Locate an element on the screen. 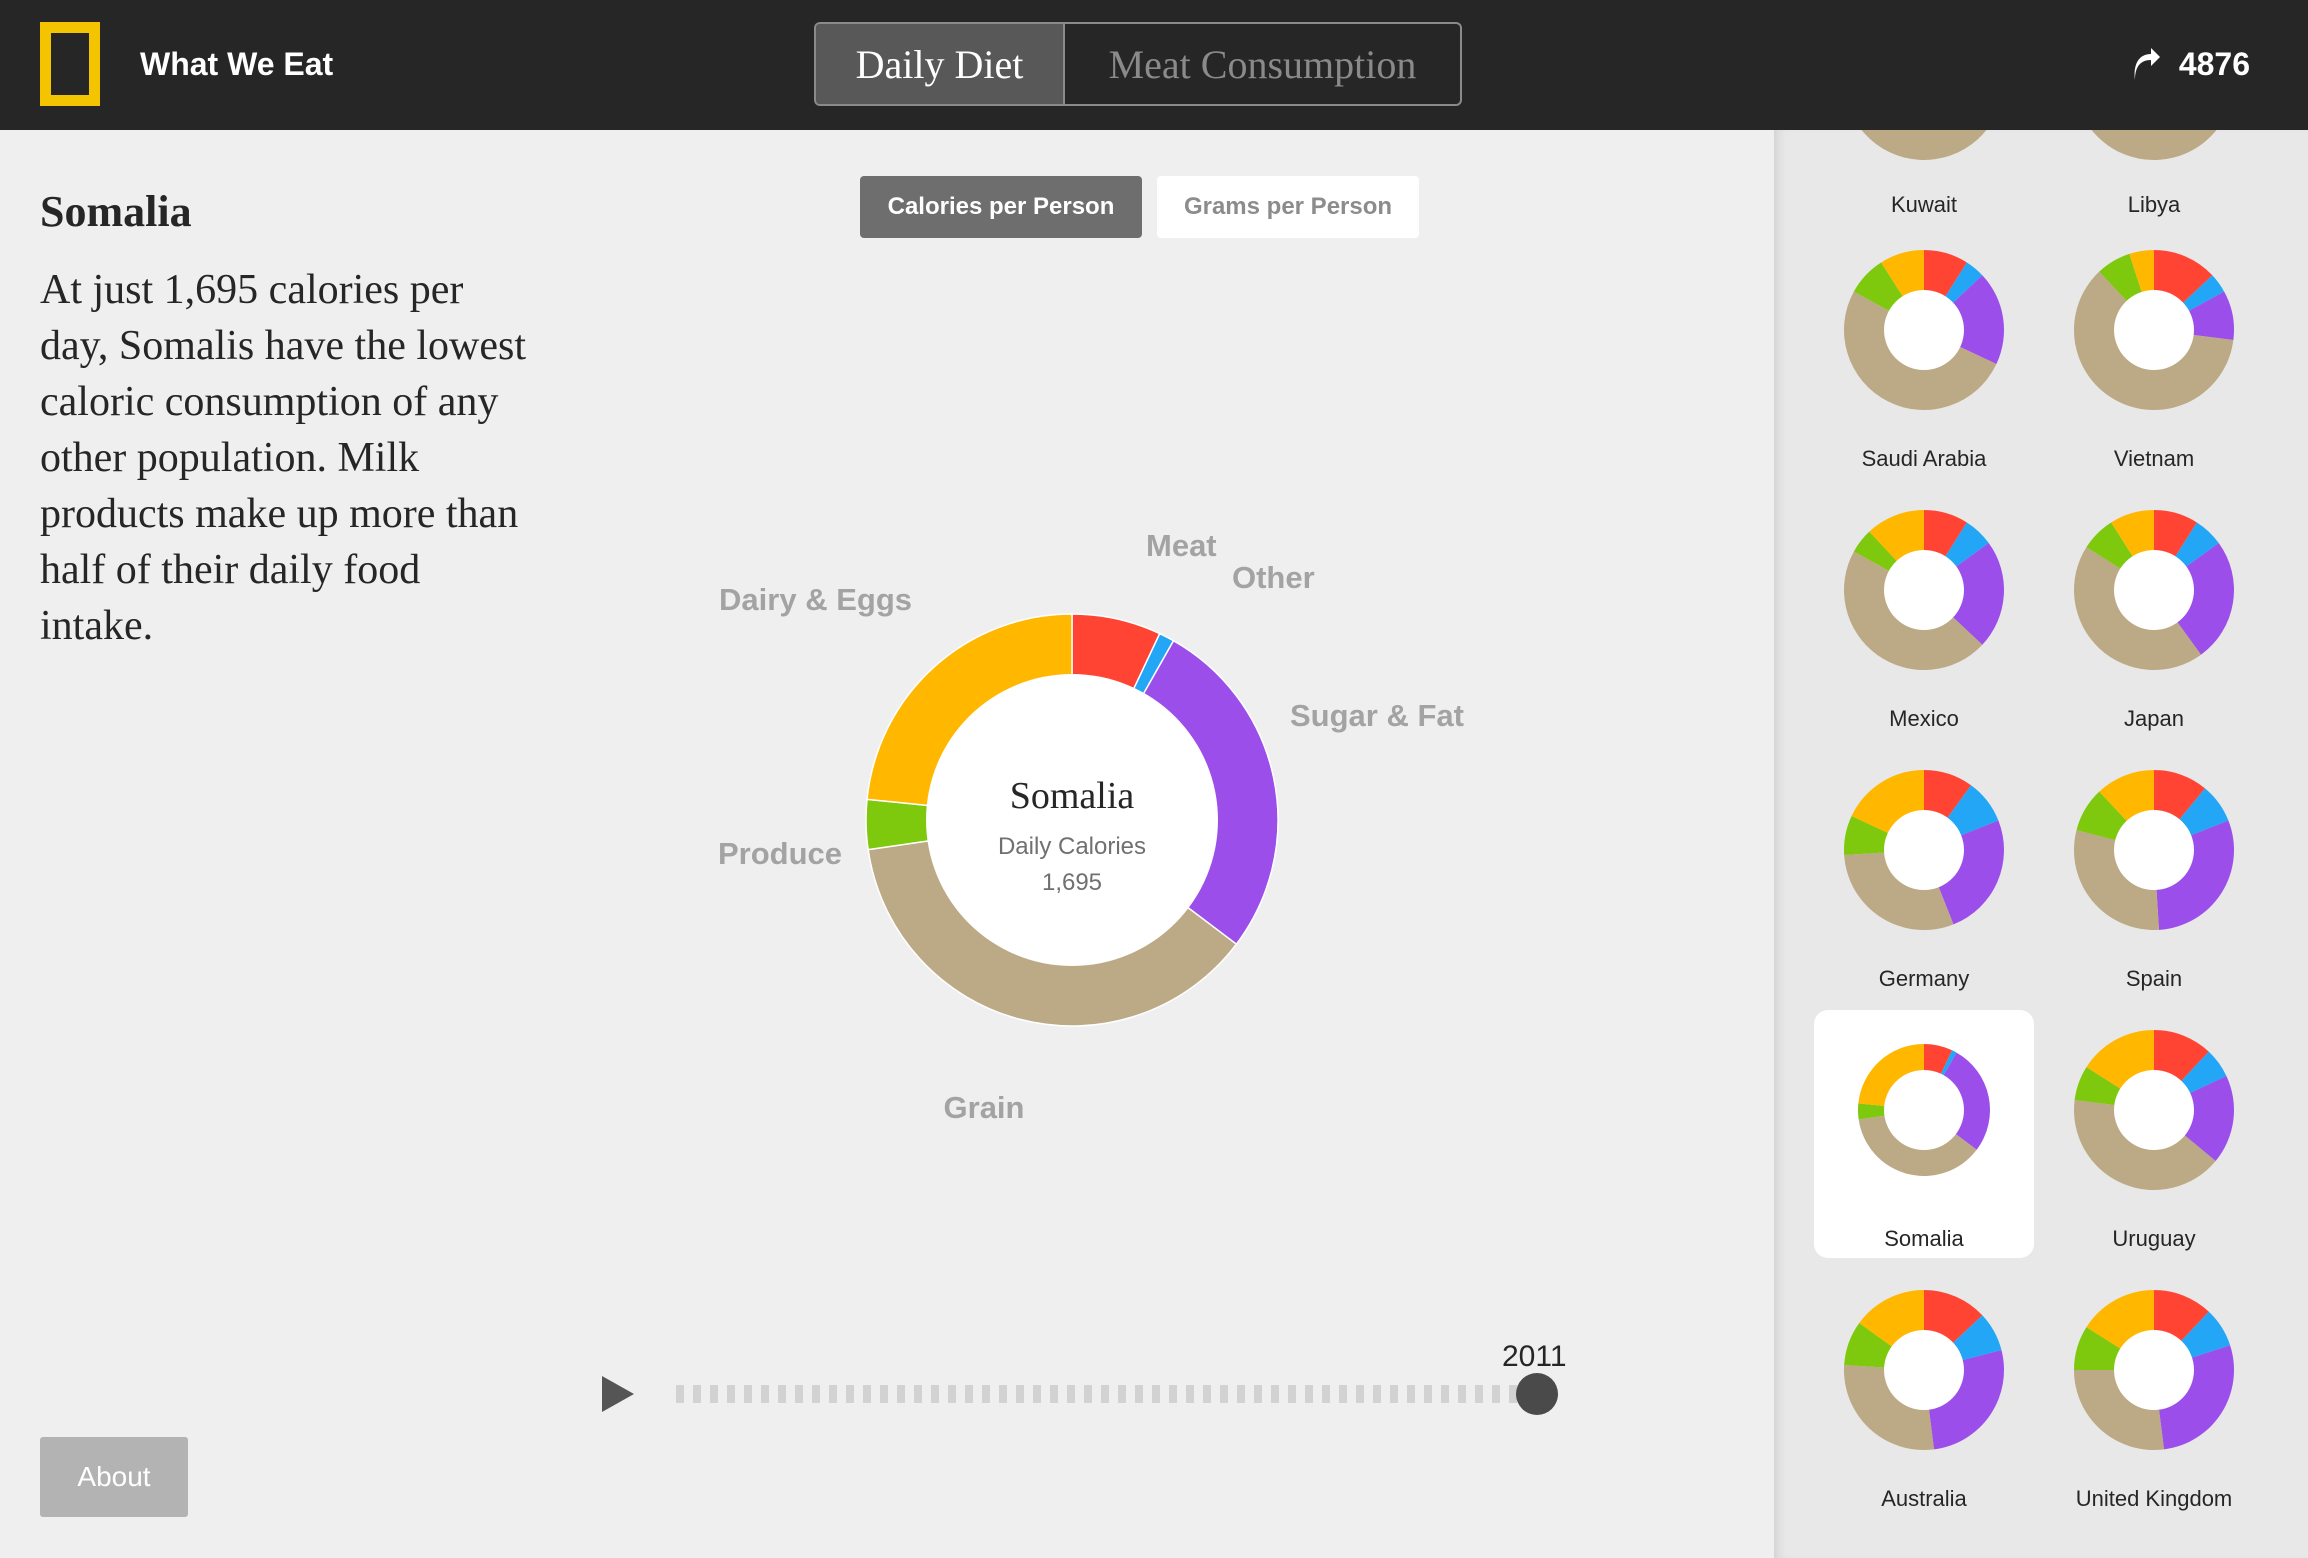 The image size is (2308, 1558). country-donut-uruguay is located at coordinates (2154, 1110).